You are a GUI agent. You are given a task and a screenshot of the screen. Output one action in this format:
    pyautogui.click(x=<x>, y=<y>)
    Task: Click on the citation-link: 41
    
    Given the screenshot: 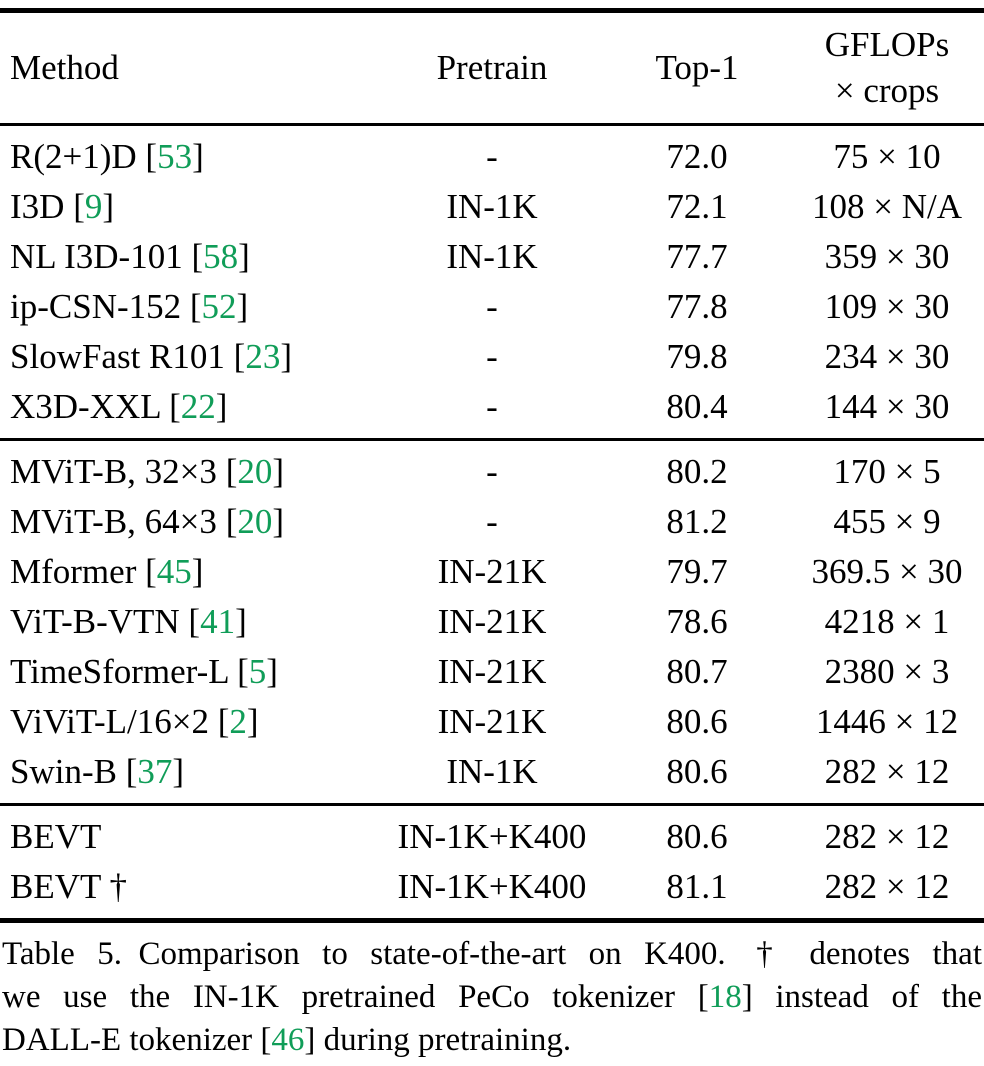 What is the action you would take?
    pyautogui.click(x=218, y=621)
    